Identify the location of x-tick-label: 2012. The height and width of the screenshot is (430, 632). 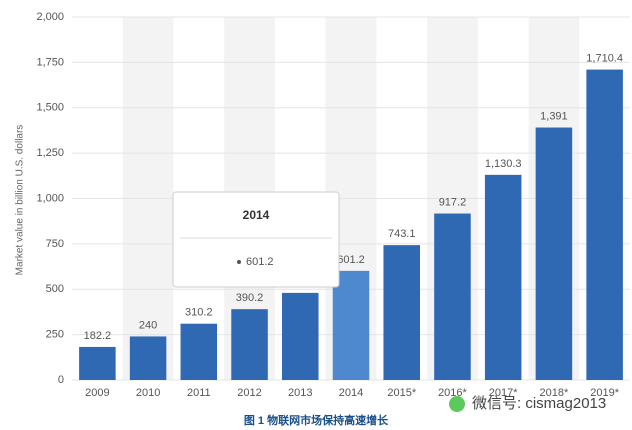
(249, 393).